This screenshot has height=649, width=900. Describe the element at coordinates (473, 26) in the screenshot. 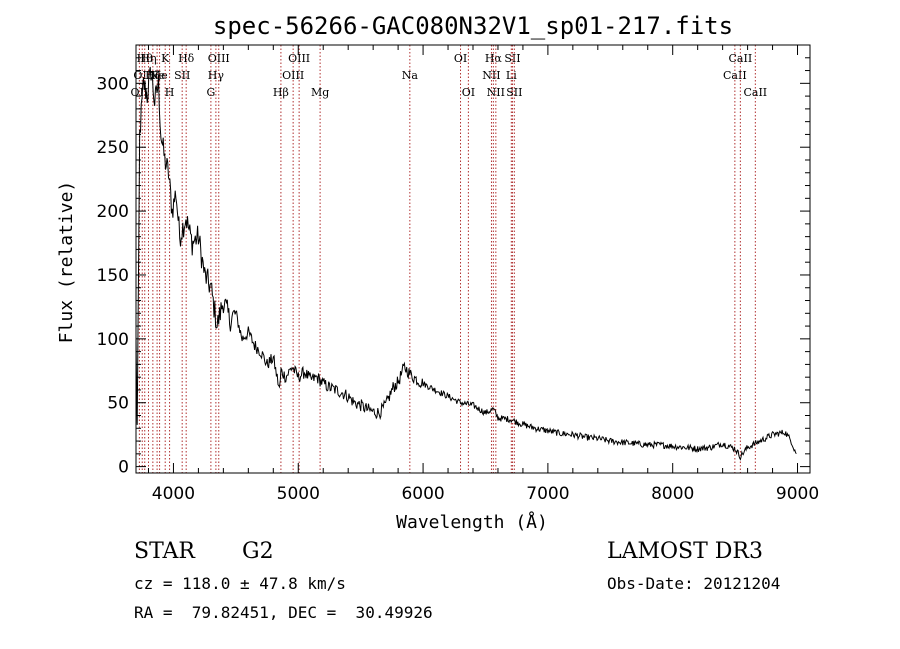

I see `chart-title: spec-56266-GAC080N32V1_sp01-217.fits` at that location.